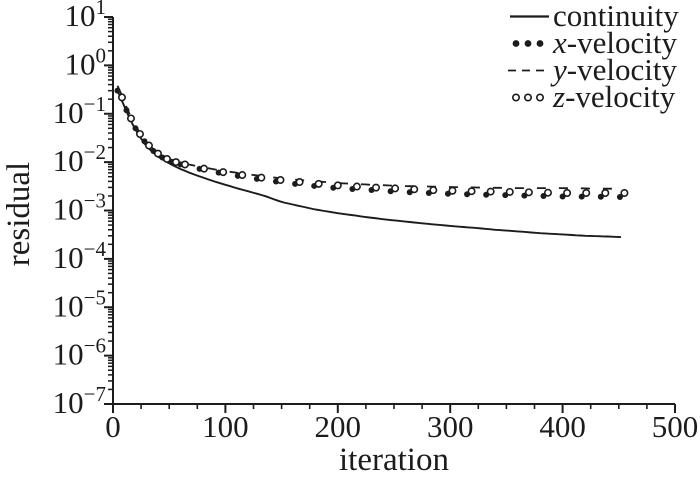 The width and height of the screenshot is (700, 477). Describe the element at coordinates (79, 111) in the screenshot. I see `y-tick-label: 10⁻¹` at that location.